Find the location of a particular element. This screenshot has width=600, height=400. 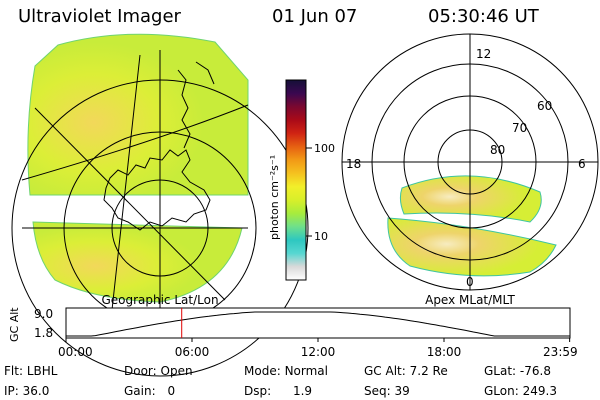

glon-field: GLon: 249.3 is located at coordinates (520, 391).